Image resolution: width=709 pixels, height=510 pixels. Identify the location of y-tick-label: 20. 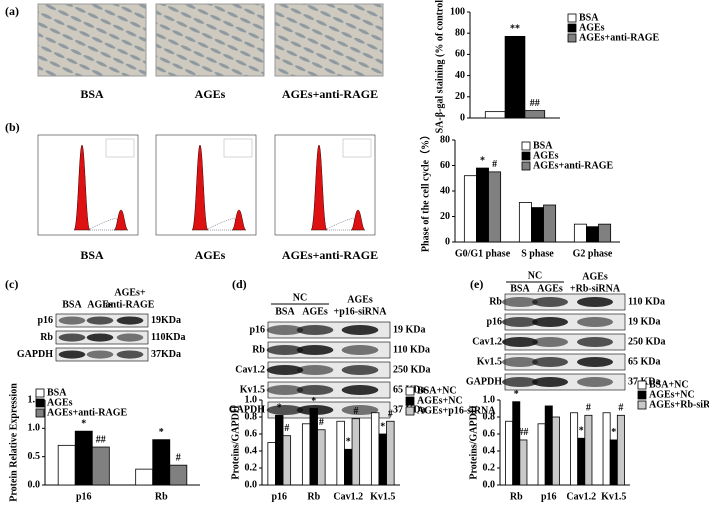
(445, 216).